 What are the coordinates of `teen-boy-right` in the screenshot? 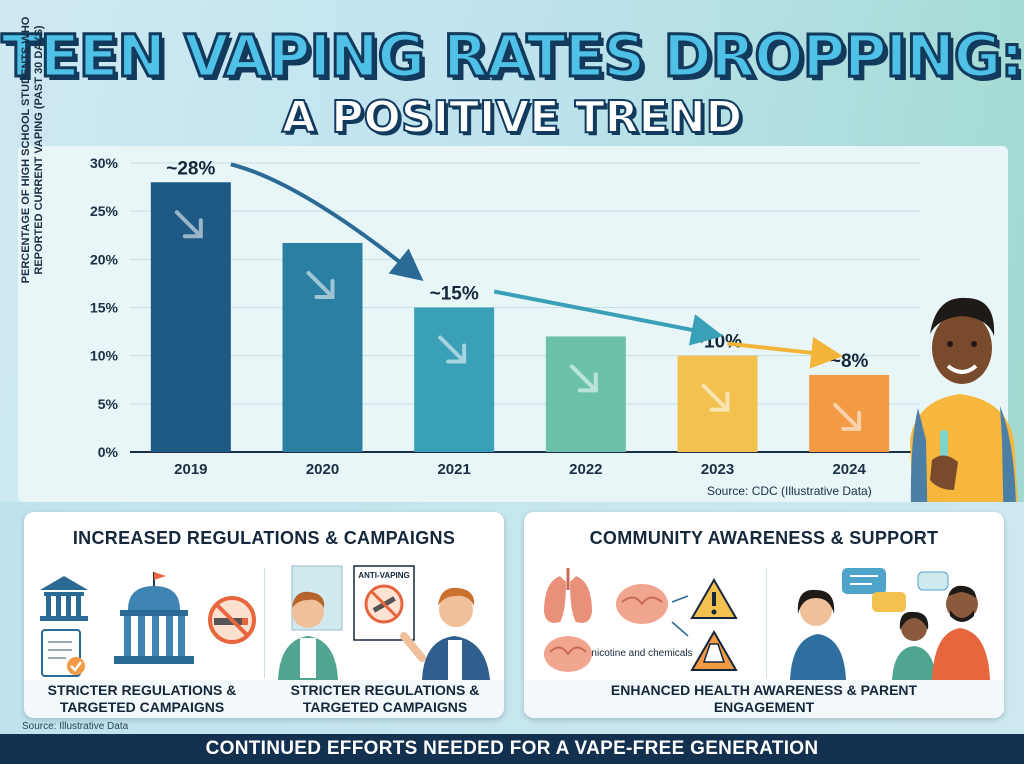 It's located at (445, 633).